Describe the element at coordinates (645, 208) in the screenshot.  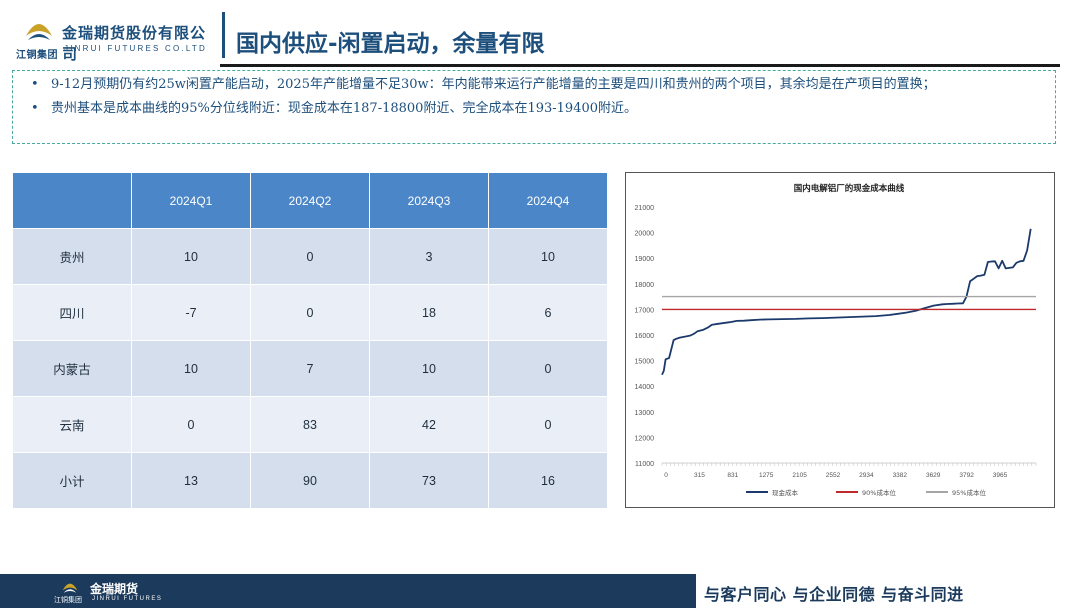
I see `y-tick-label: 21000` at that location.